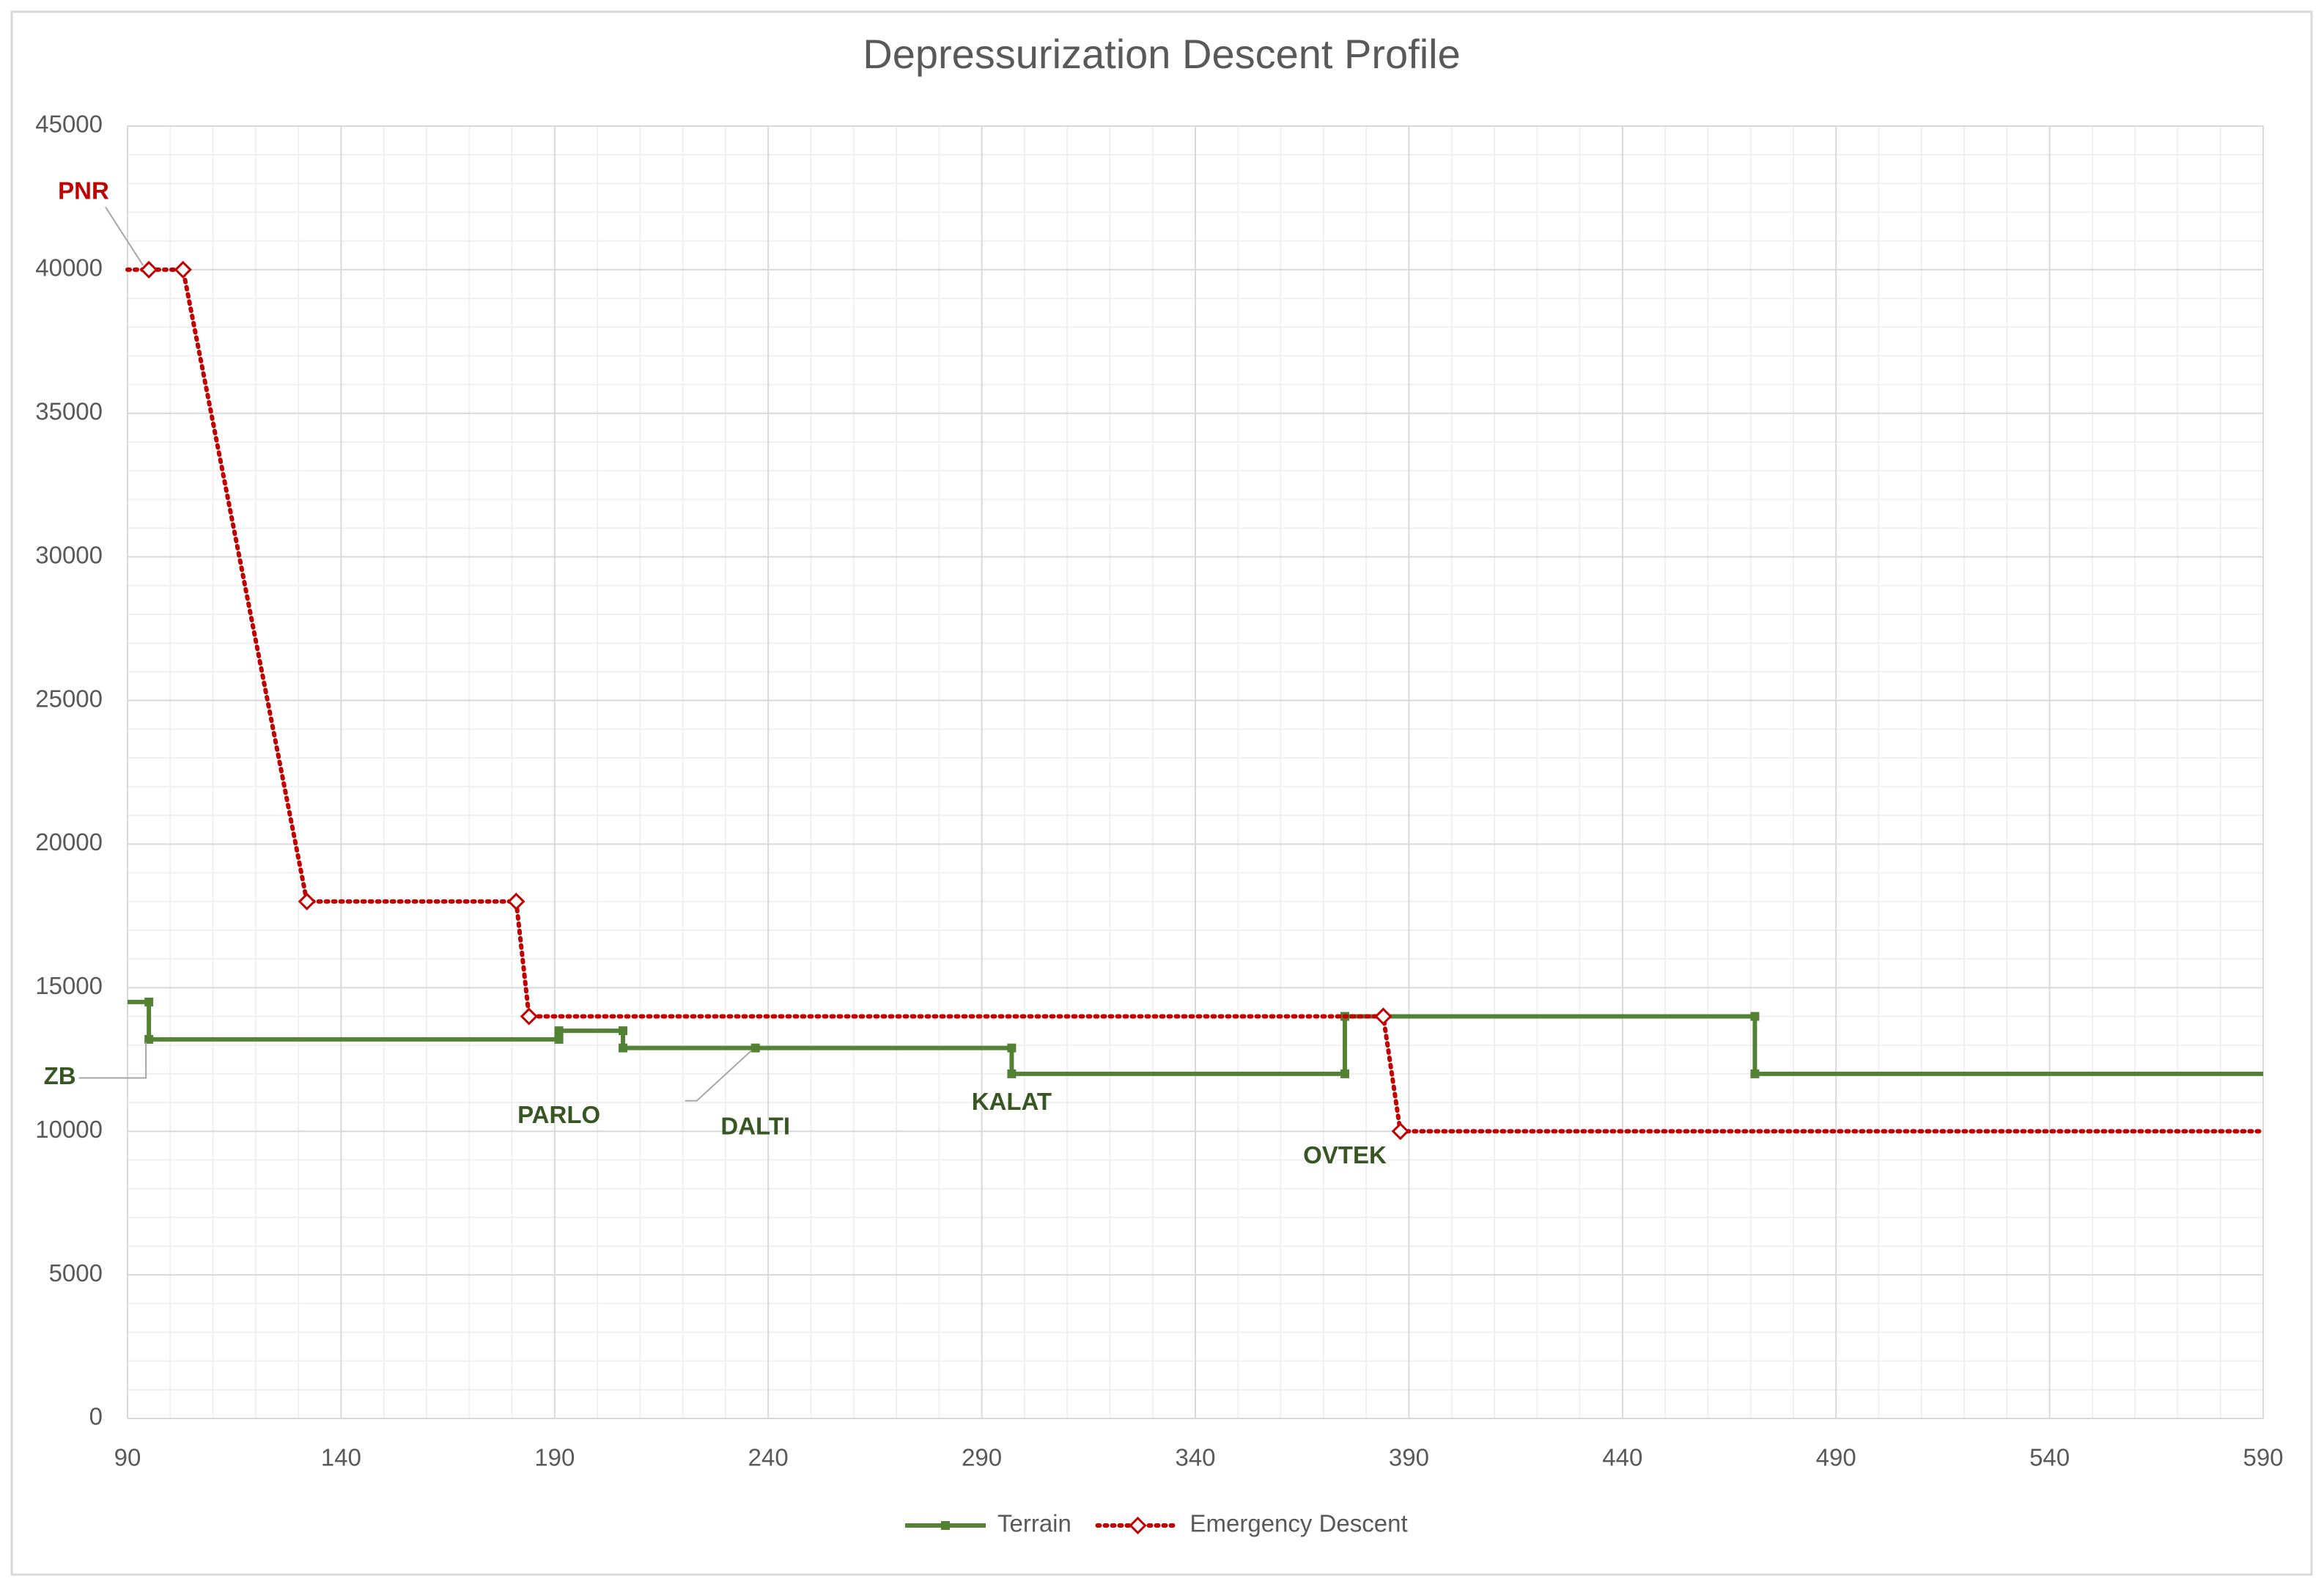 This screenshot has height=1579, width=2324. What do you see at coordinates (558, 1114) in the screenshot?
I see `data-label: PARLO` at bounding box center [558, 1114].